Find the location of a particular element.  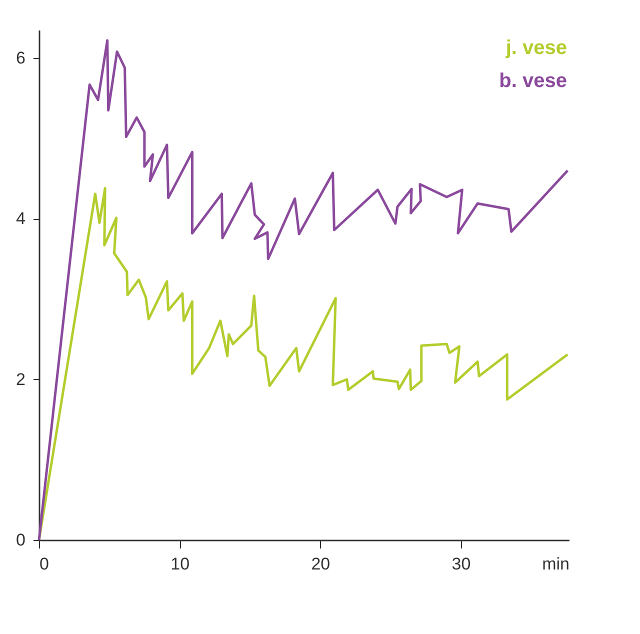

y-tick-label: 0 is located at coordinates (21, 540).